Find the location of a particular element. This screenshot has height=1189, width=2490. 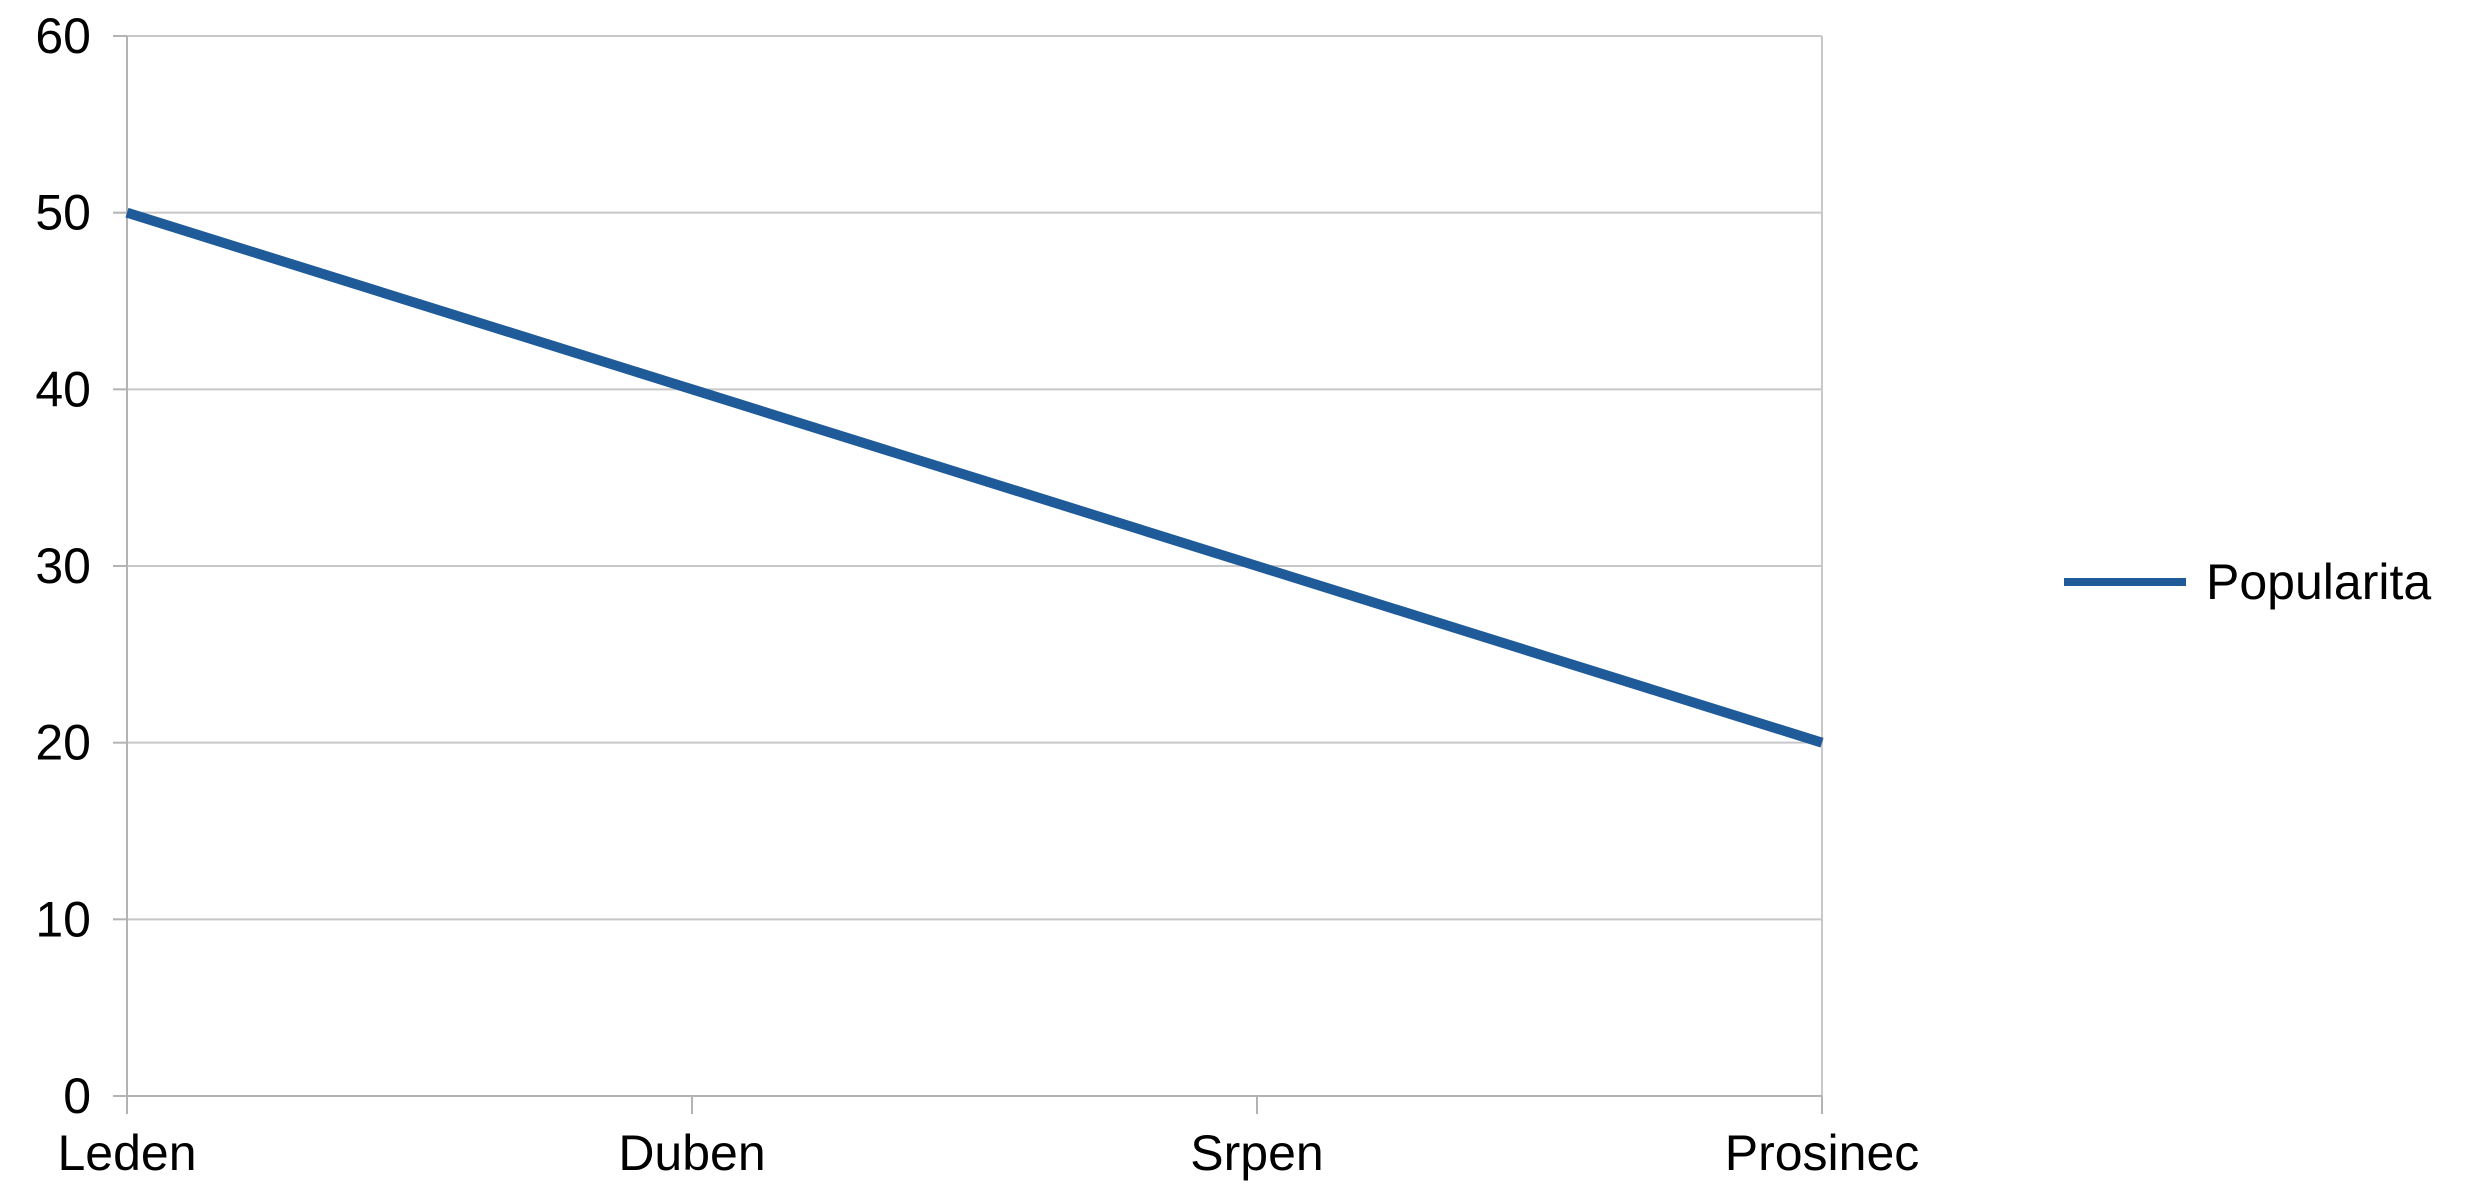

y-tick-label: 50 is located at coordinates (63, 213).